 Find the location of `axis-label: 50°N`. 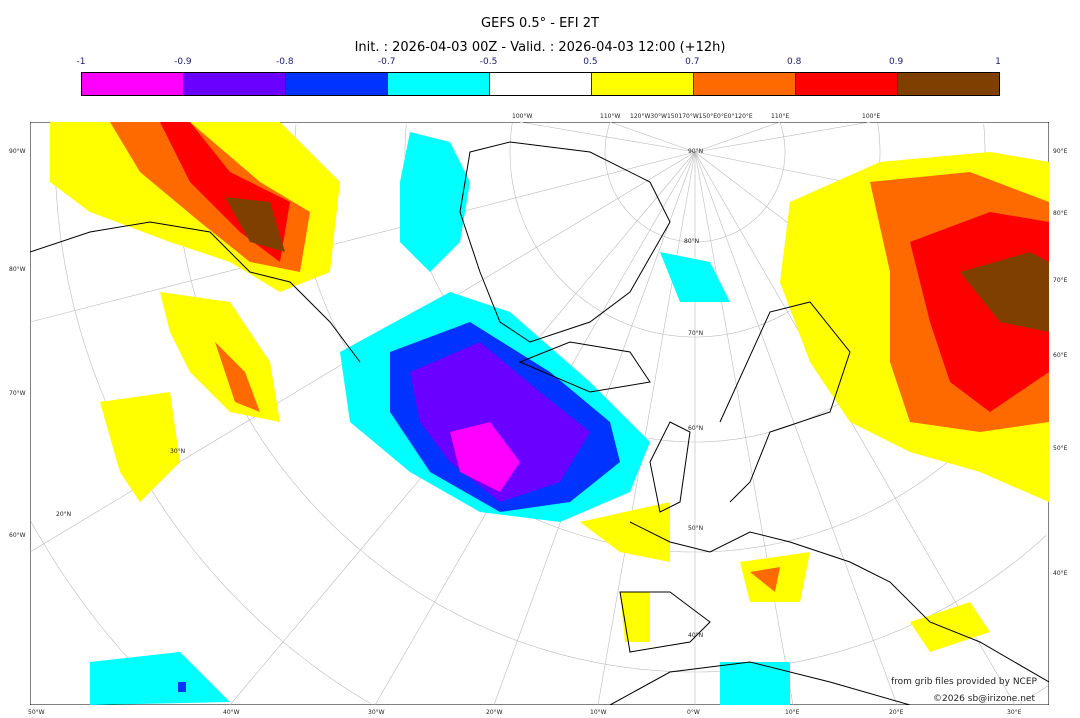

axis-label: 50°N is located at coordinates (696, 528).